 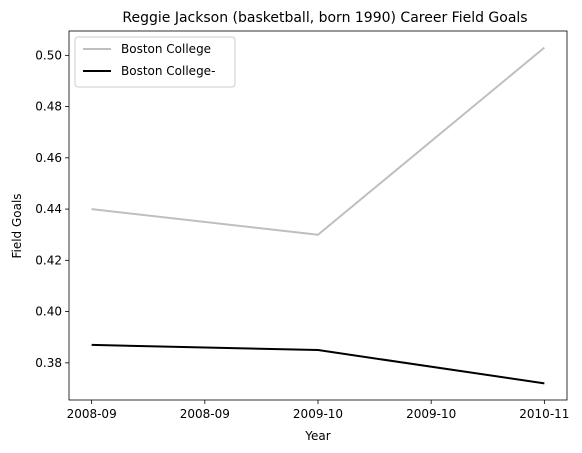 What do you see at coordinates (48, 312) in the screenshot?
I see `y-tick-label: 0.40` at bounding box center [48, 312].